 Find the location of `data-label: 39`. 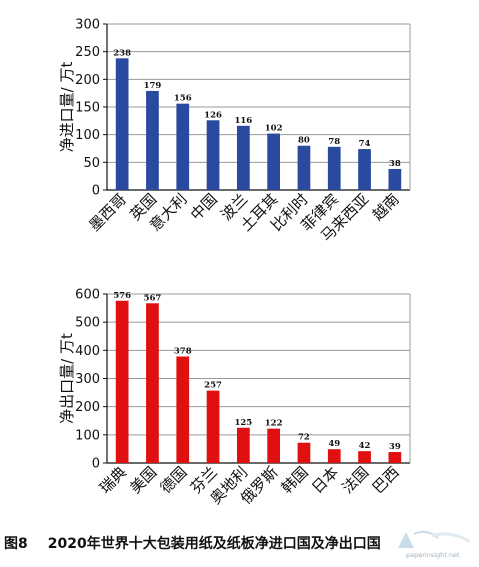

data-label: 39 is located at coordinates (395, 447).